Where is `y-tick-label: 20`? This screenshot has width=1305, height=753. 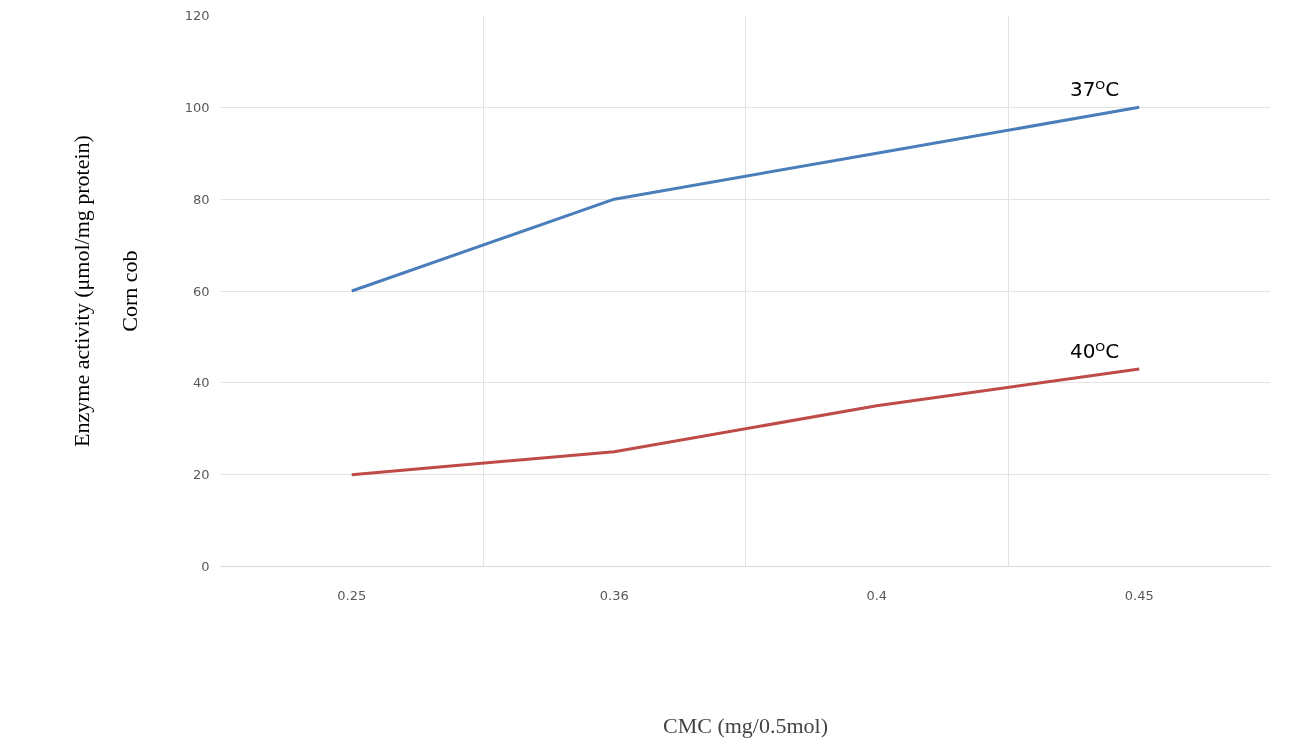 y-tick-label: 20 is located at coordinates (201, 475).